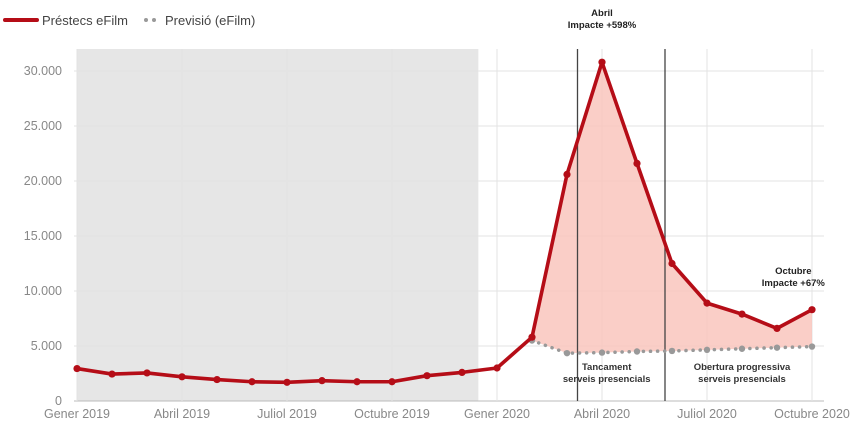 Image resolution: width=856 pixels, height=421 pixels. Describe the element at coordinates (794, 283) in the screenshot. I see `annotation-label: Impacte +67%` at that location.